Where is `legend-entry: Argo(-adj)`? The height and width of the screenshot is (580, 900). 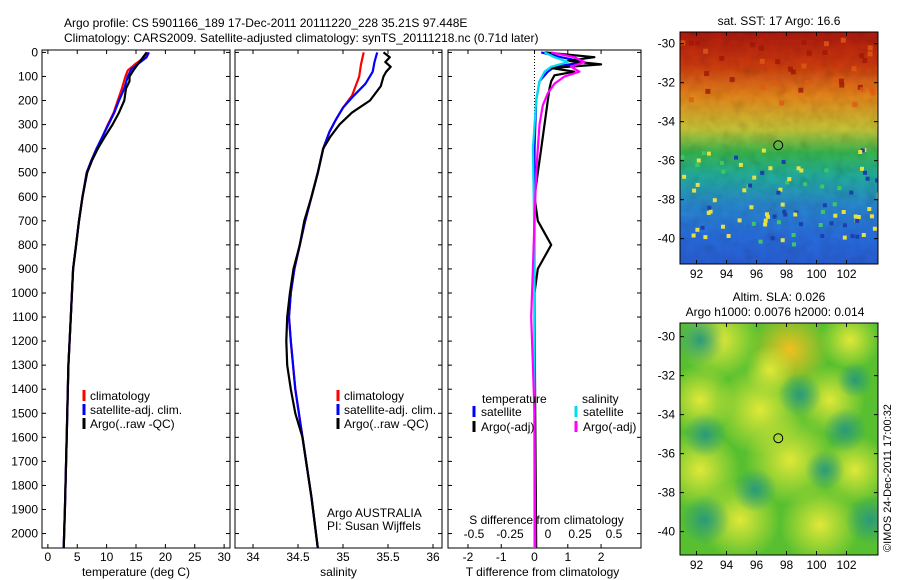
legend-entry: Argo(-adj) is located at coordinates (507, 427).